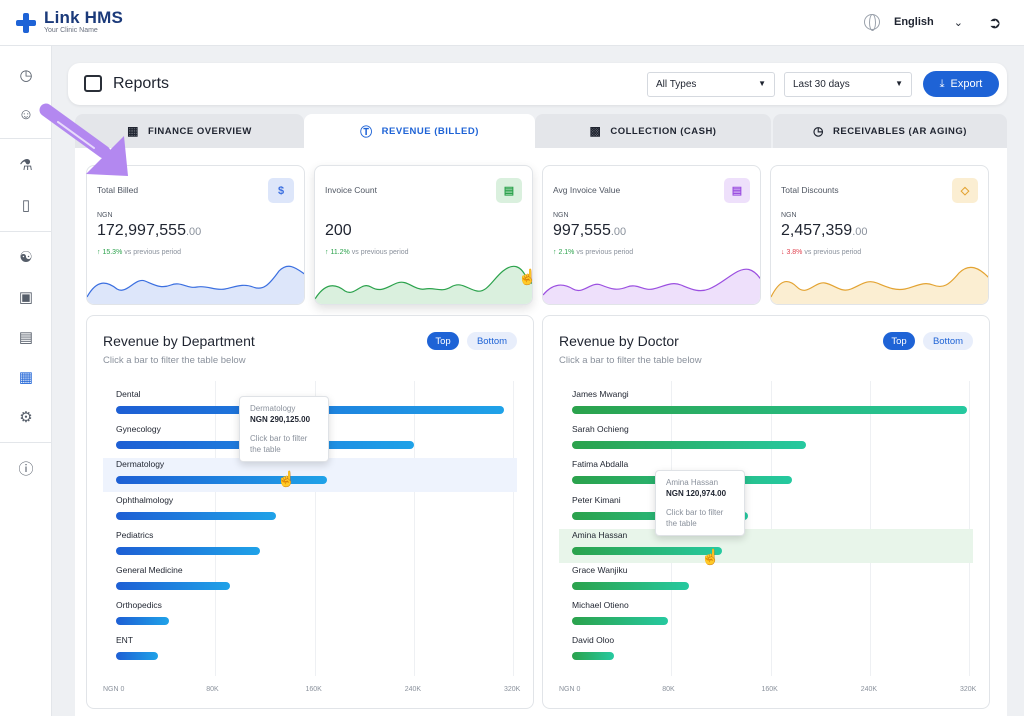 The image size is (1024, 716). I want to click on kpi-value: 997,555.00, so click(590, 230).